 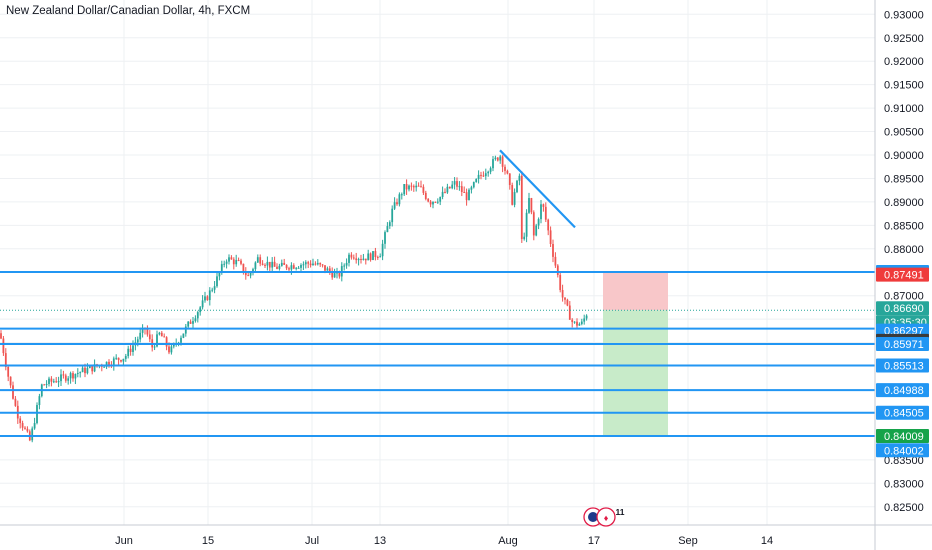 What do you see at coordinates (508, 541) in the screenshot?
I see `x-tick-label: Aug` at bounding box center [508, 541].